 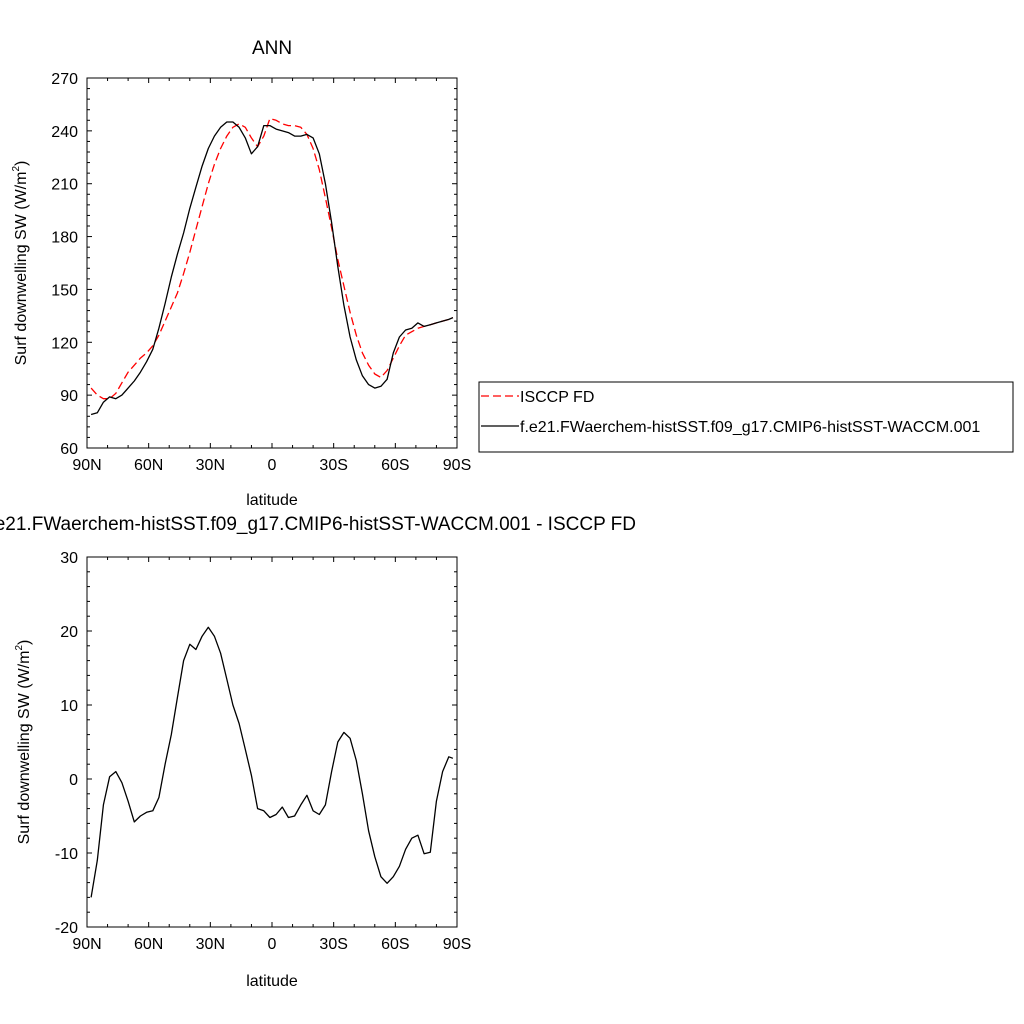 What do you see at coordinates (272, 981) in the screenshot?
I see `bottom-x-axis-label: latitude` at bounding box center [272, 981].